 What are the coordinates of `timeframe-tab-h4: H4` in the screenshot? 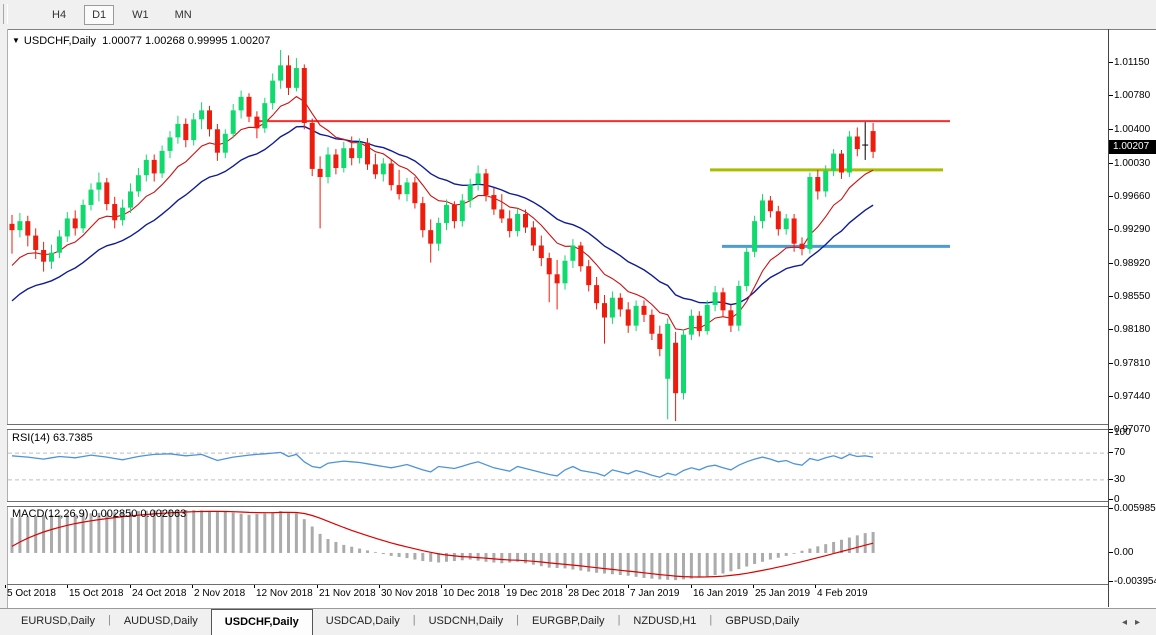 It's located at (59, 14).